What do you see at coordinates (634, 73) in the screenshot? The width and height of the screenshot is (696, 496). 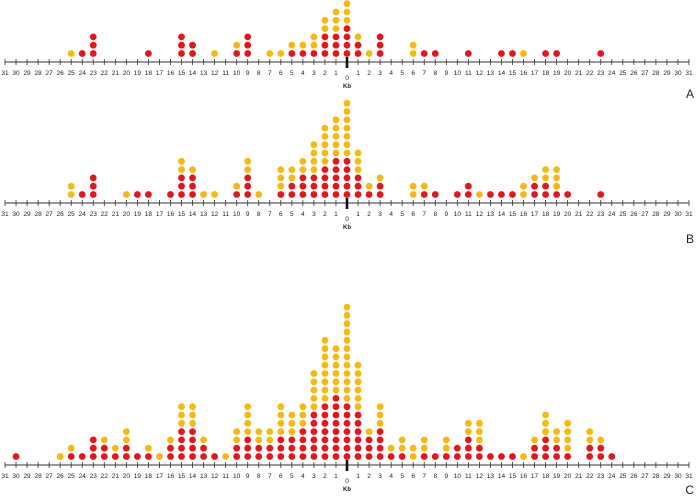 I see `tick-label: 26` at bounding box center [634, 73].